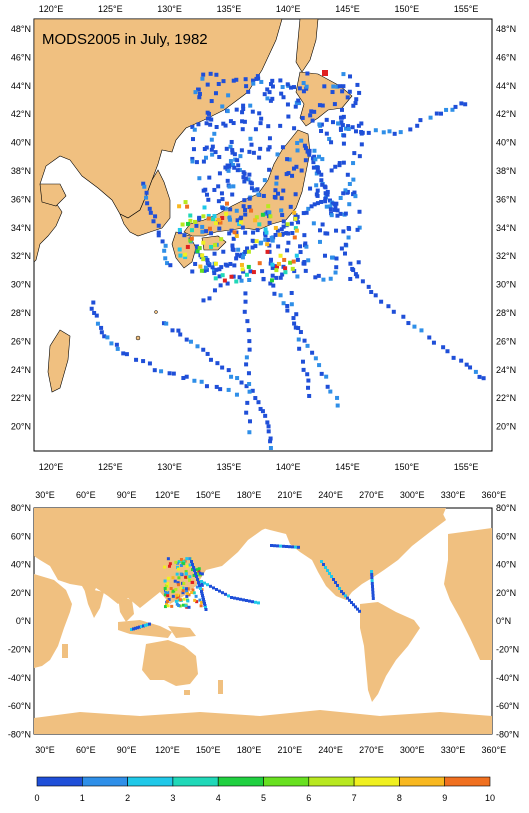 The width and height of the screenshot is (529, 813). What do you see at coordinates (330, 750) in the screenshot?
I see `x-tick-label: 240°E` at bounding box center [330, 750].